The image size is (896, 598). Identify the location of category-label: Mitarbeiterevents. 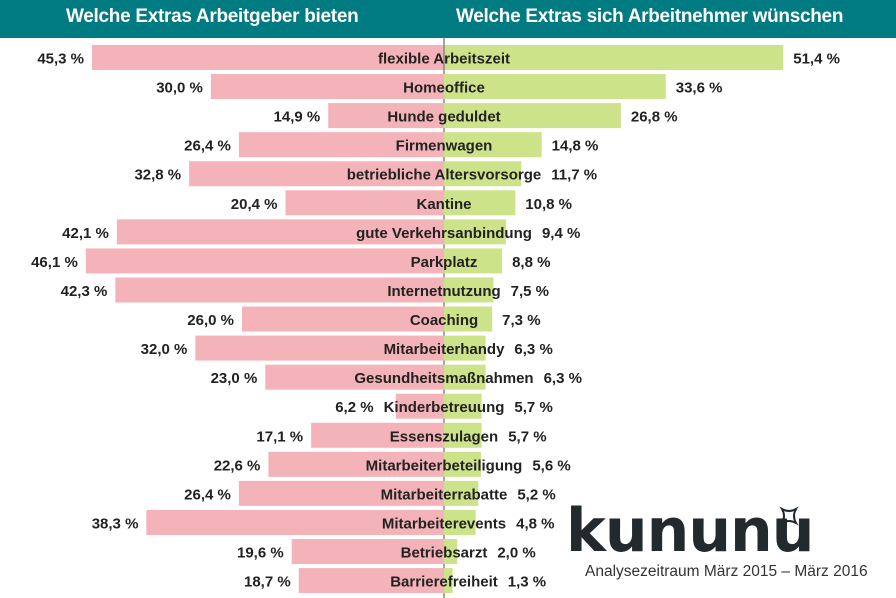
(444, 523).